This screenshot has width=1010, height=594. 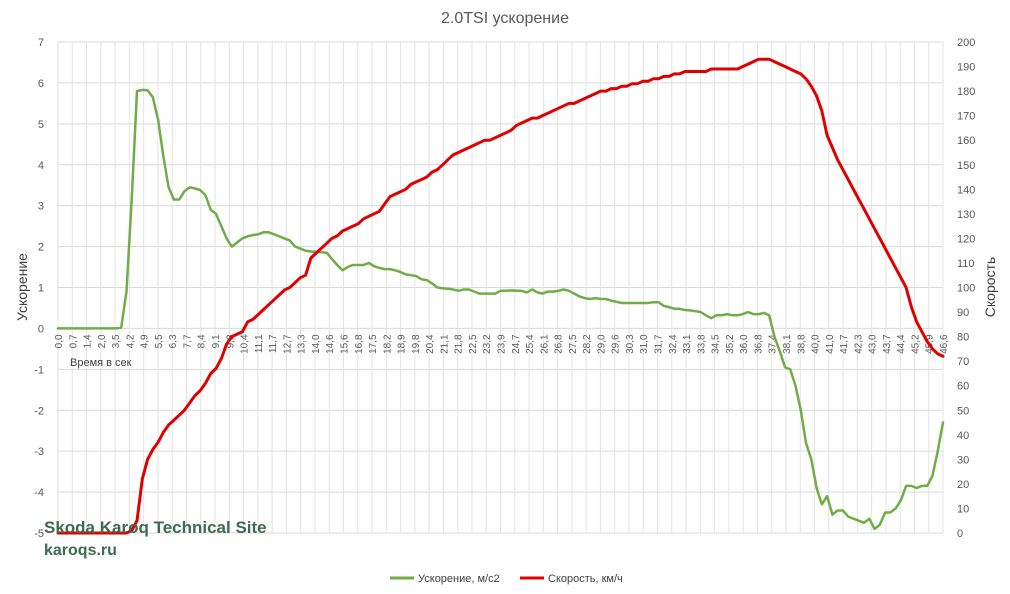 I want to click on left-tick-label: -2, so click(x=39, y=411).